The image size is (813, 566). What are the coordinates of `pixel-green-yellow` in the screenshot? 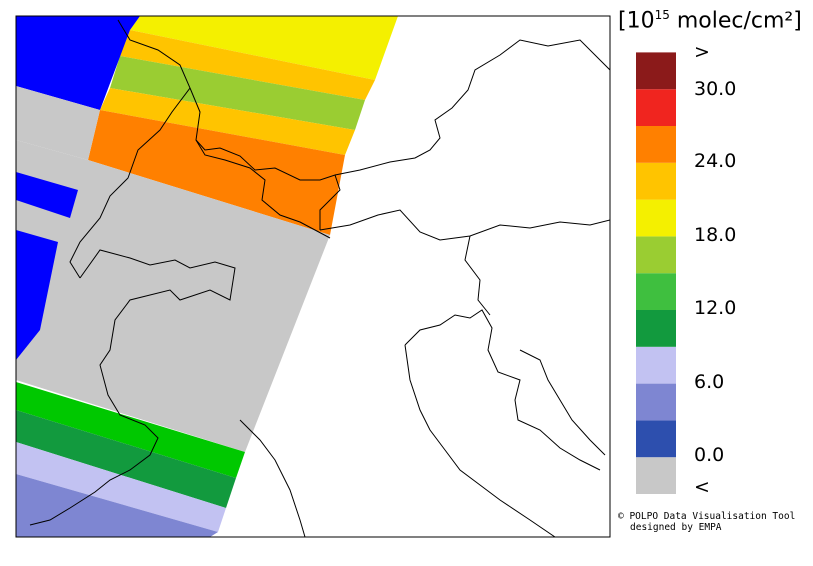 It's located at (237, 93).